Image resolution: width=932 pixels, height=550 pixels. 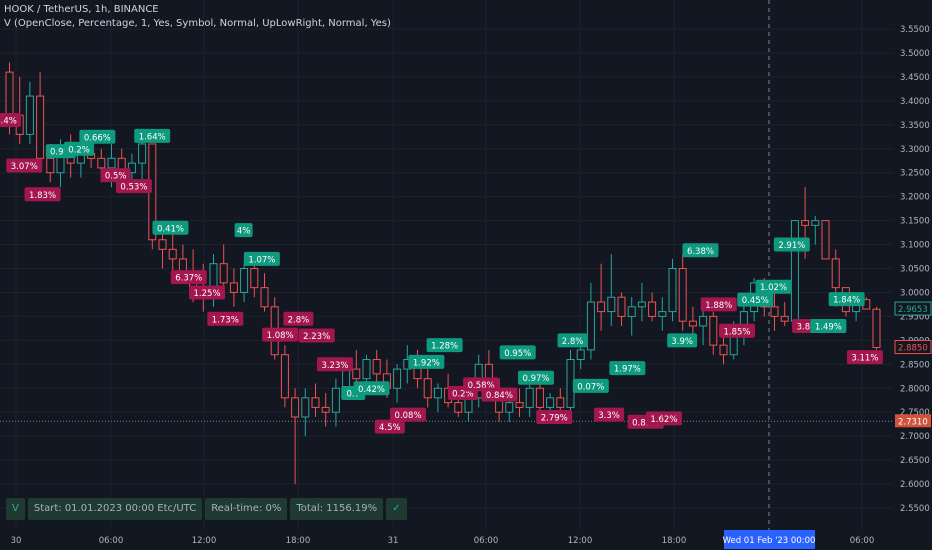 I want to click on price-tick-label: 2.6000, so click(x=915, y=485).